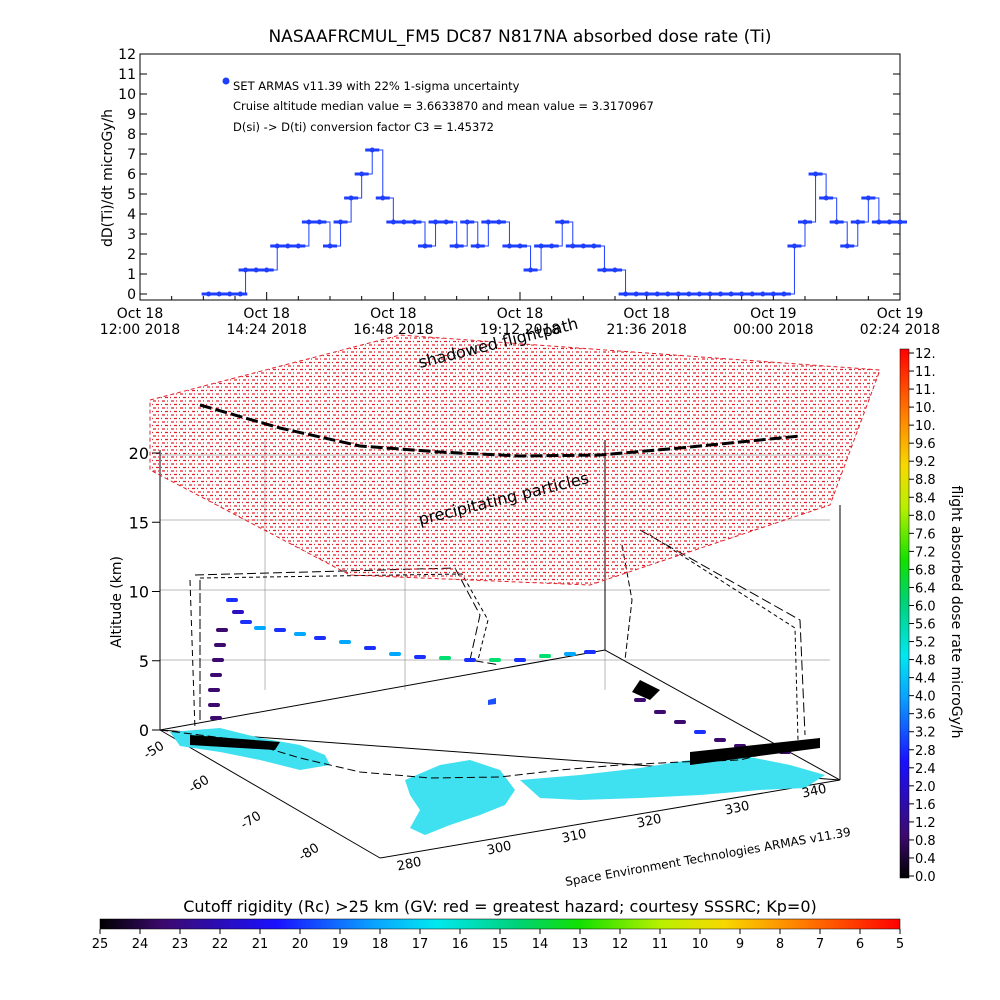 This screenshot has width=1000, height=1000. Describe the element at coordinates (925, 661) in the screenshot. I see `dose-rate-tick-label: 4.8` at that location.